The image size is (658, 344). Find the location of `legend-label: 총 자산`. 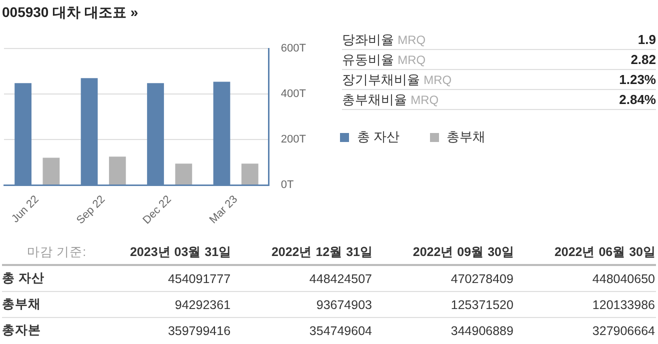

legend-label: 총 자산 is located at coordinates (378, 137).